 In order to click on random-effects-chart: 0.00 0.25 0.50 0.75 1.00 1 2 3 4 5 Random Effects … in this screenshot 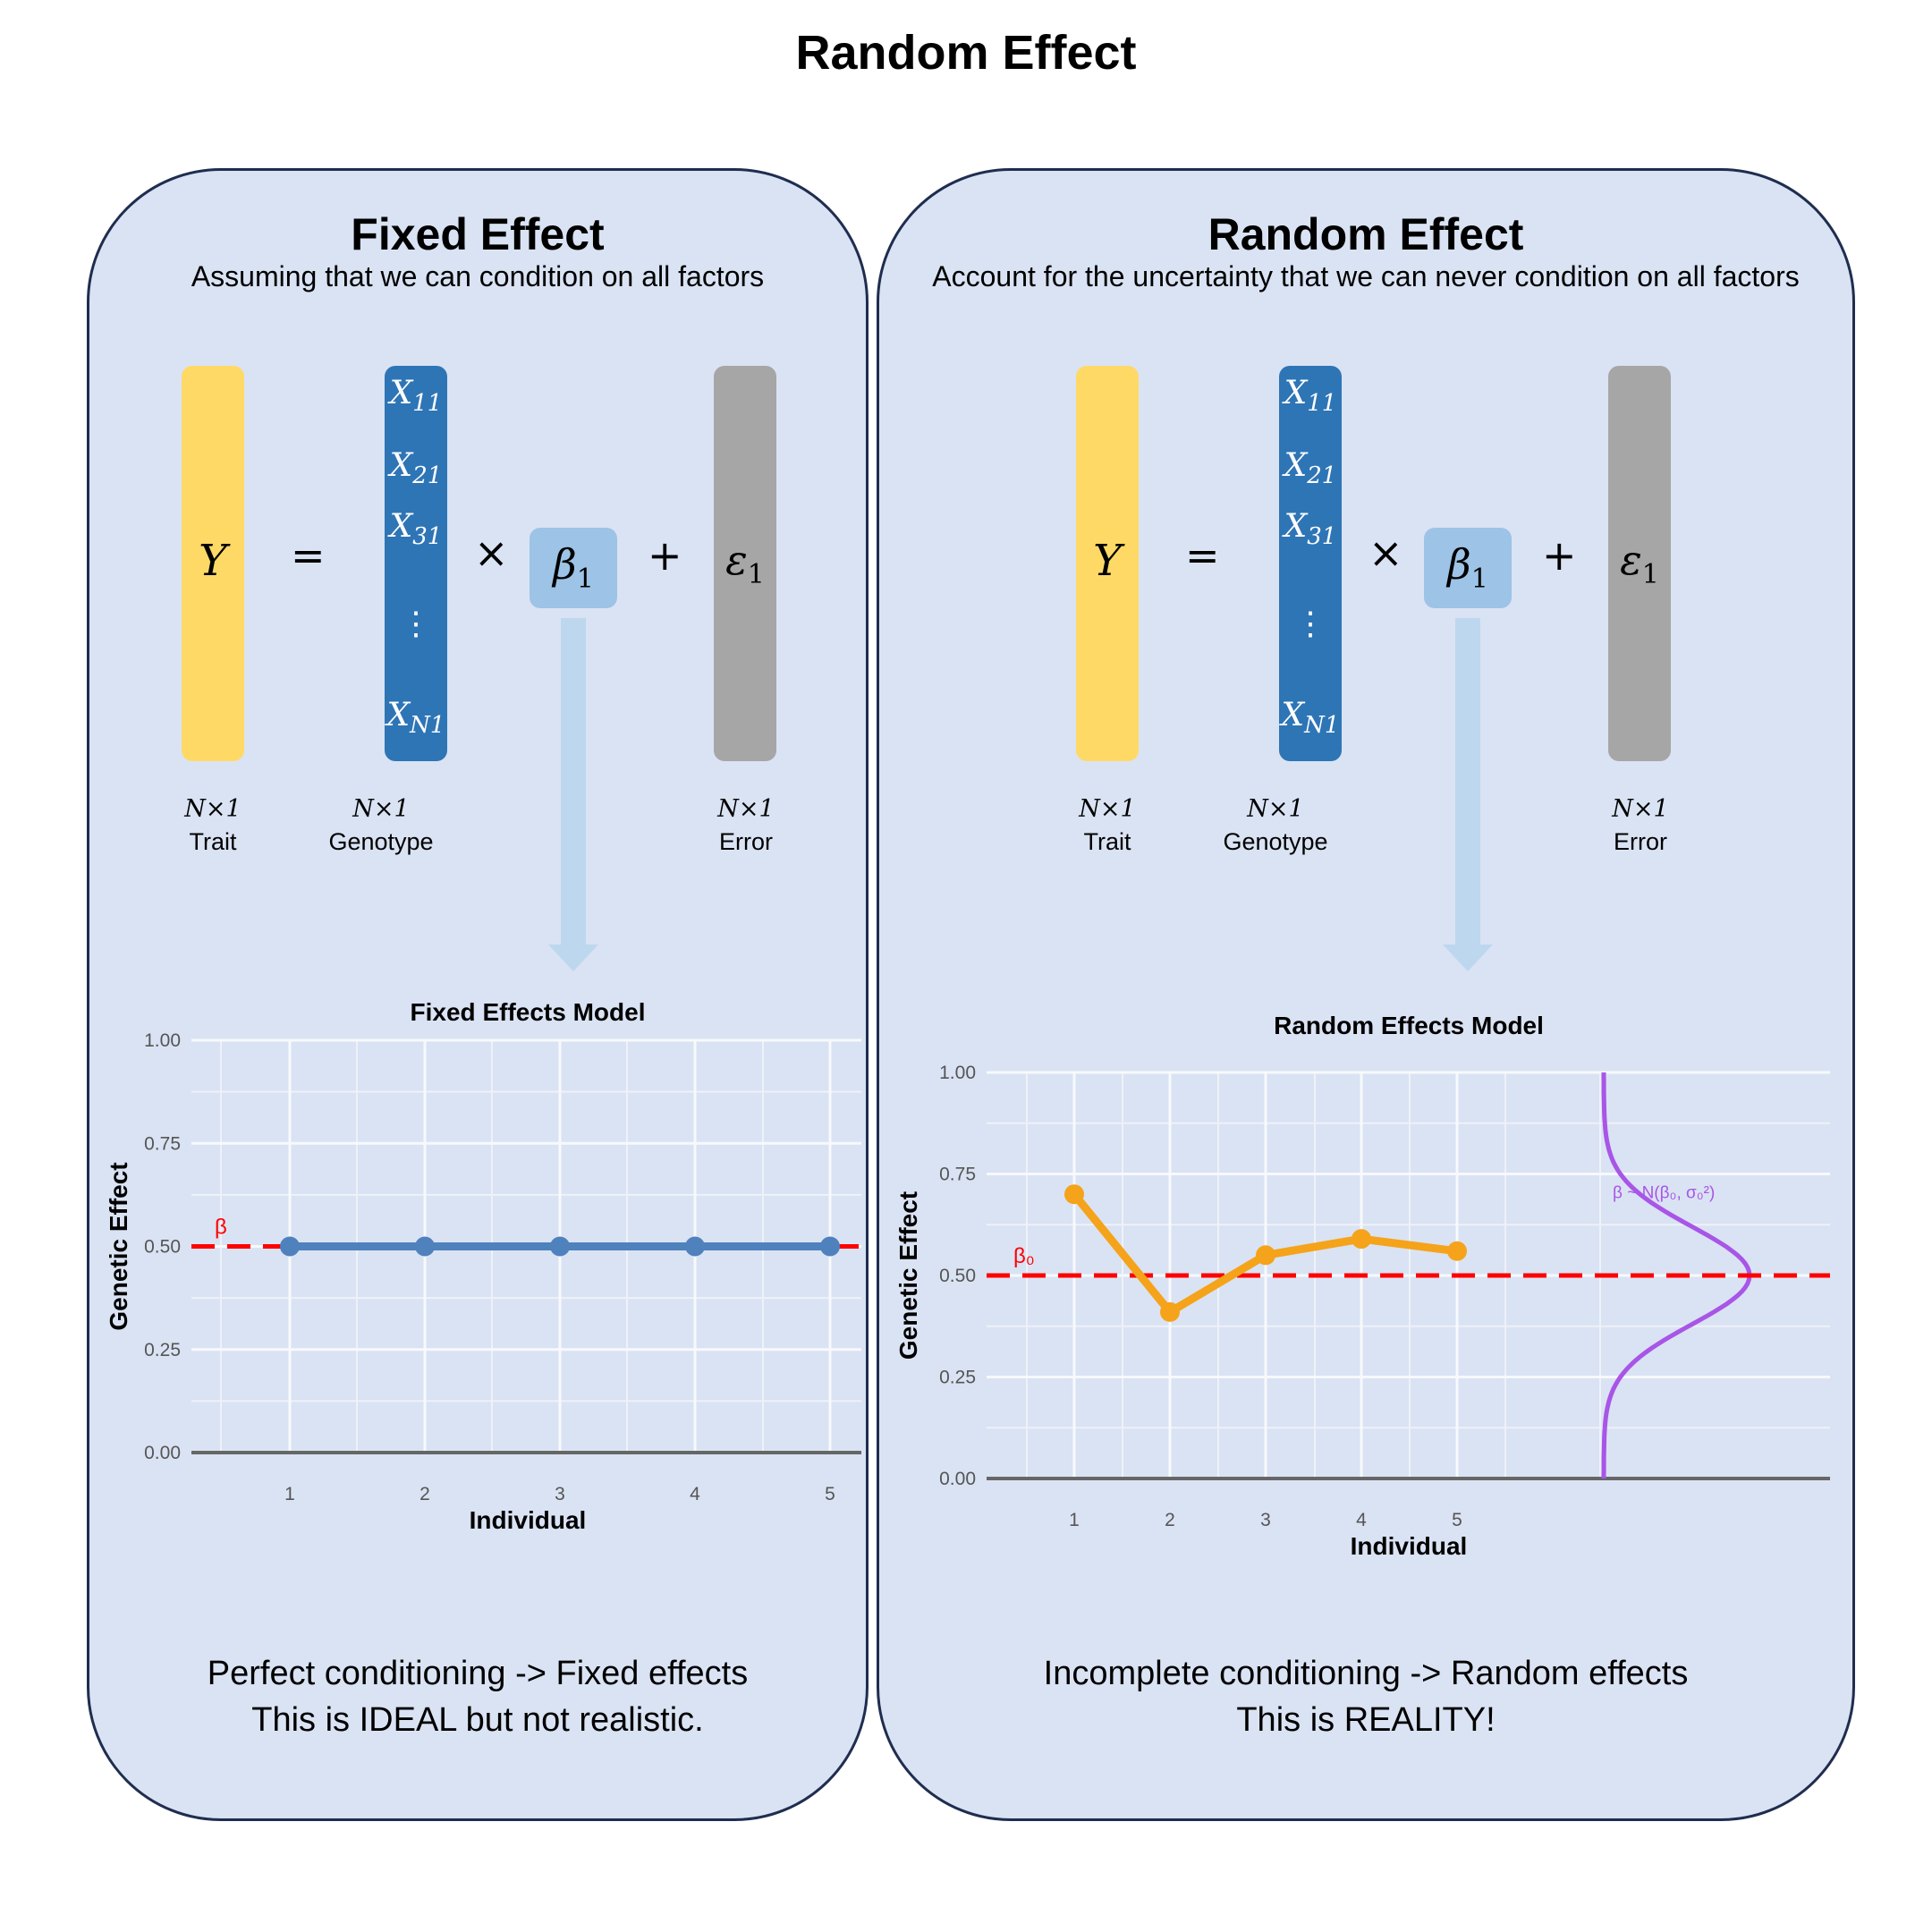, I will do `click(1362, 1286)`.